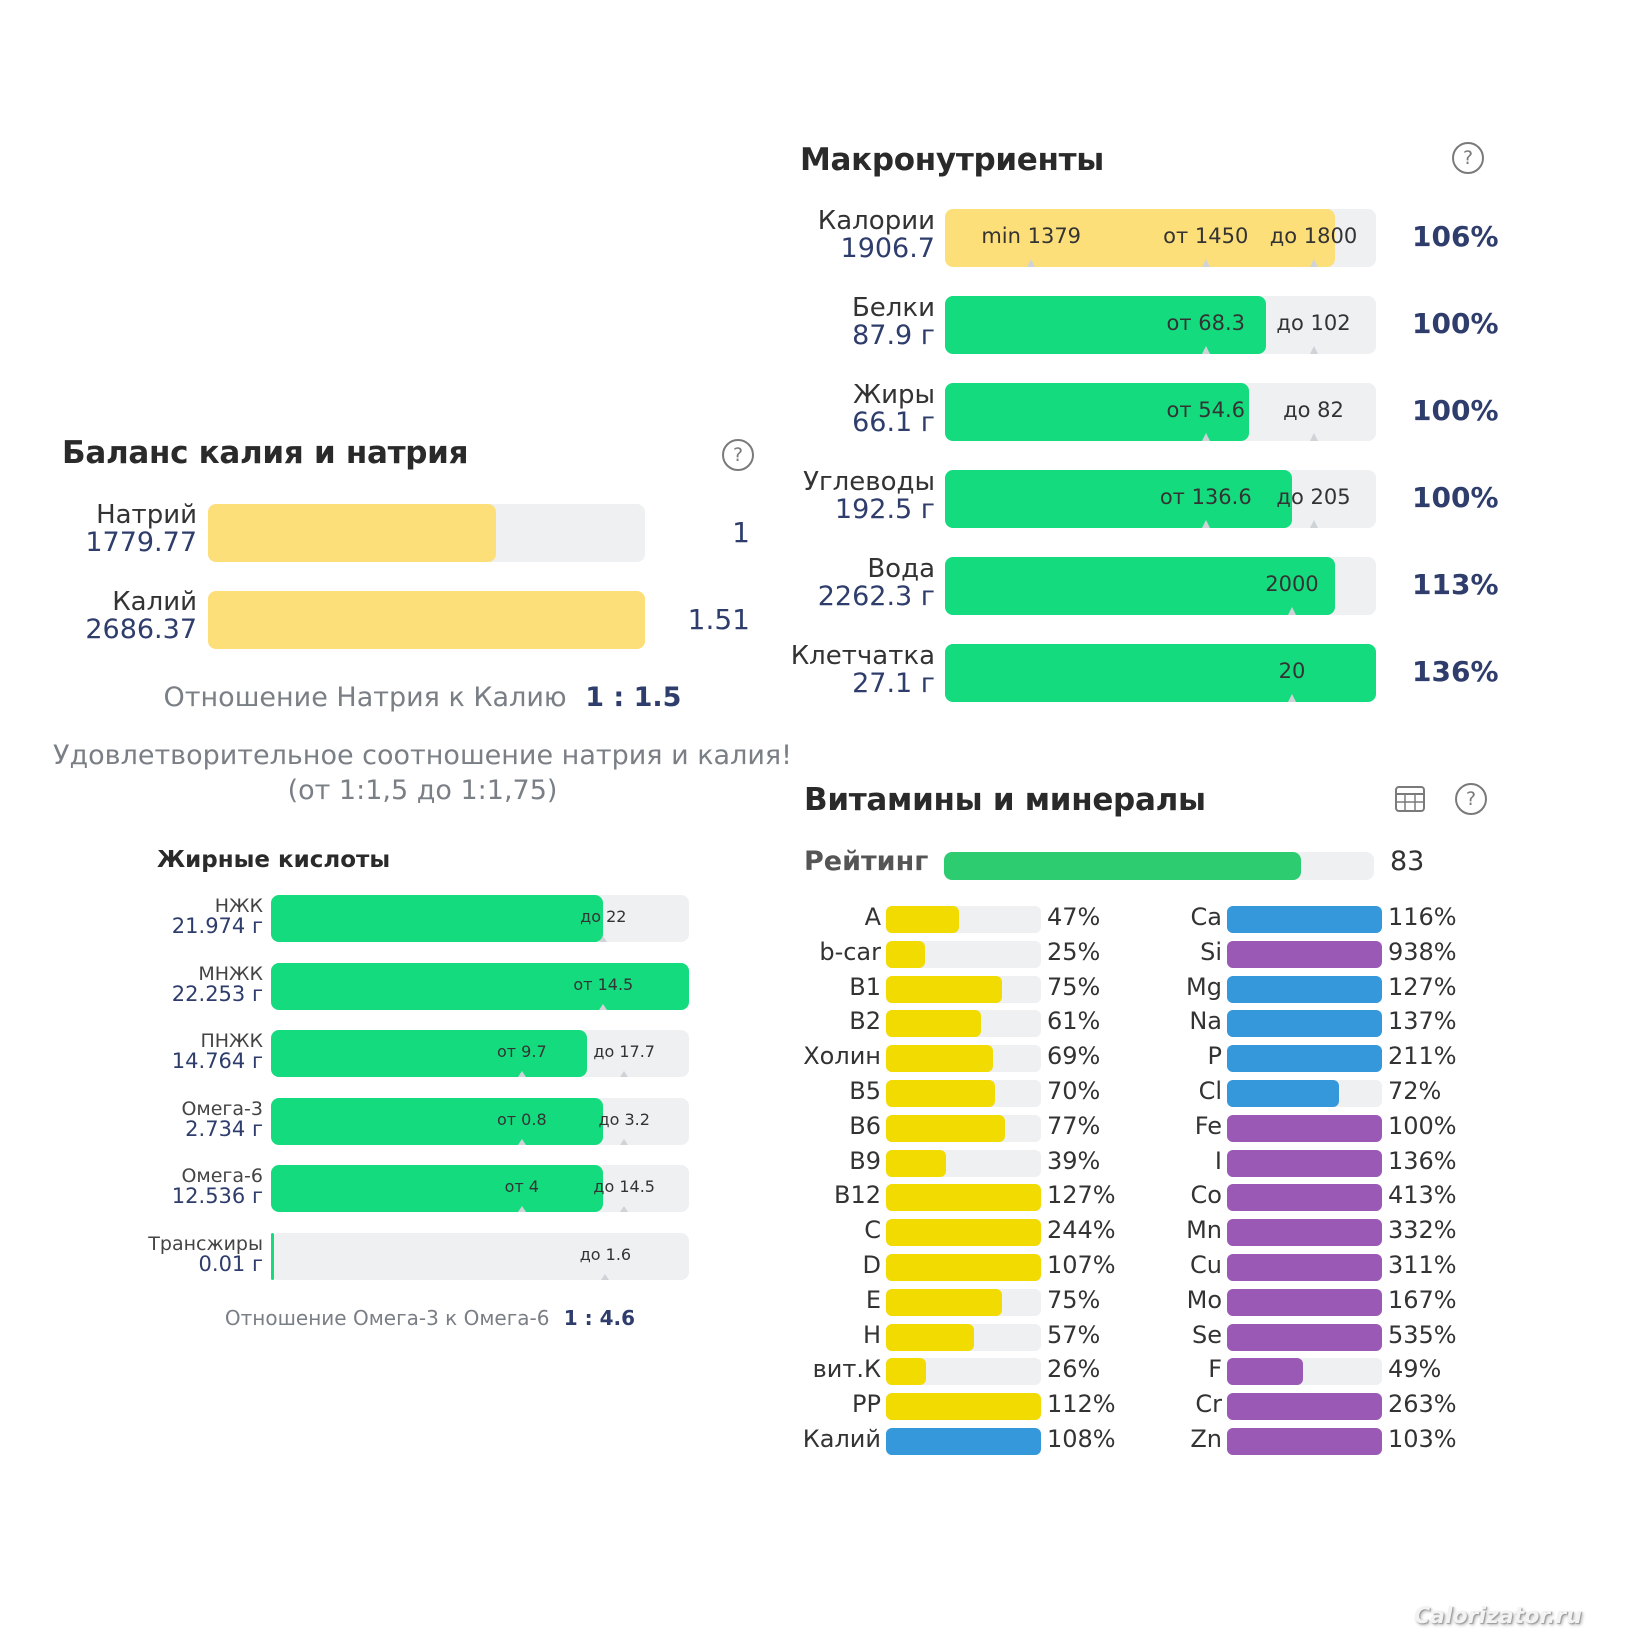 The image size is (1638, 1638). Describe the element at coordinates (866, 861) in the screenshot. I see `rating-label: Рейтинг` at that location.